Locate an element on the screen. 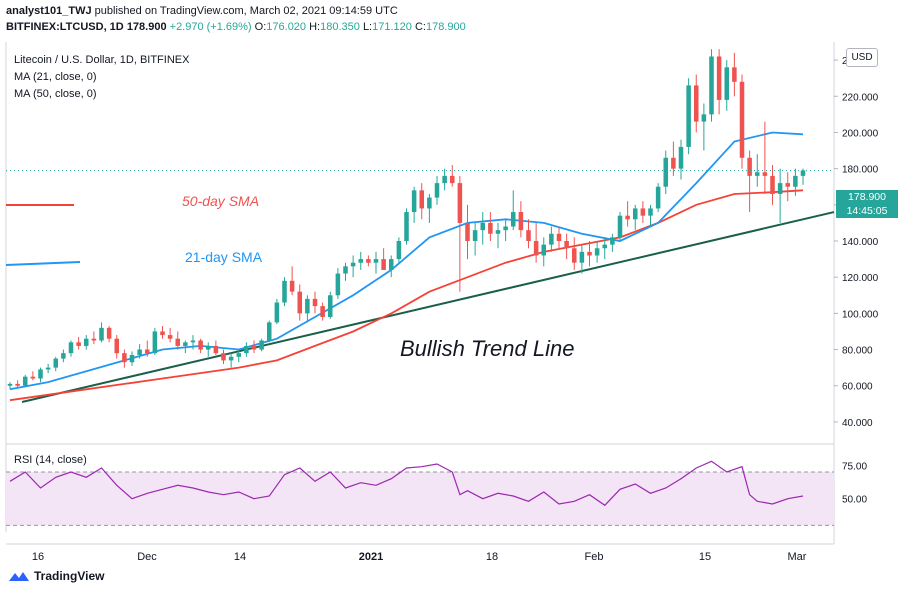 The height and width of the screenshot is (595, 900). sma21-sample-line is located at coordinates (43, 263).